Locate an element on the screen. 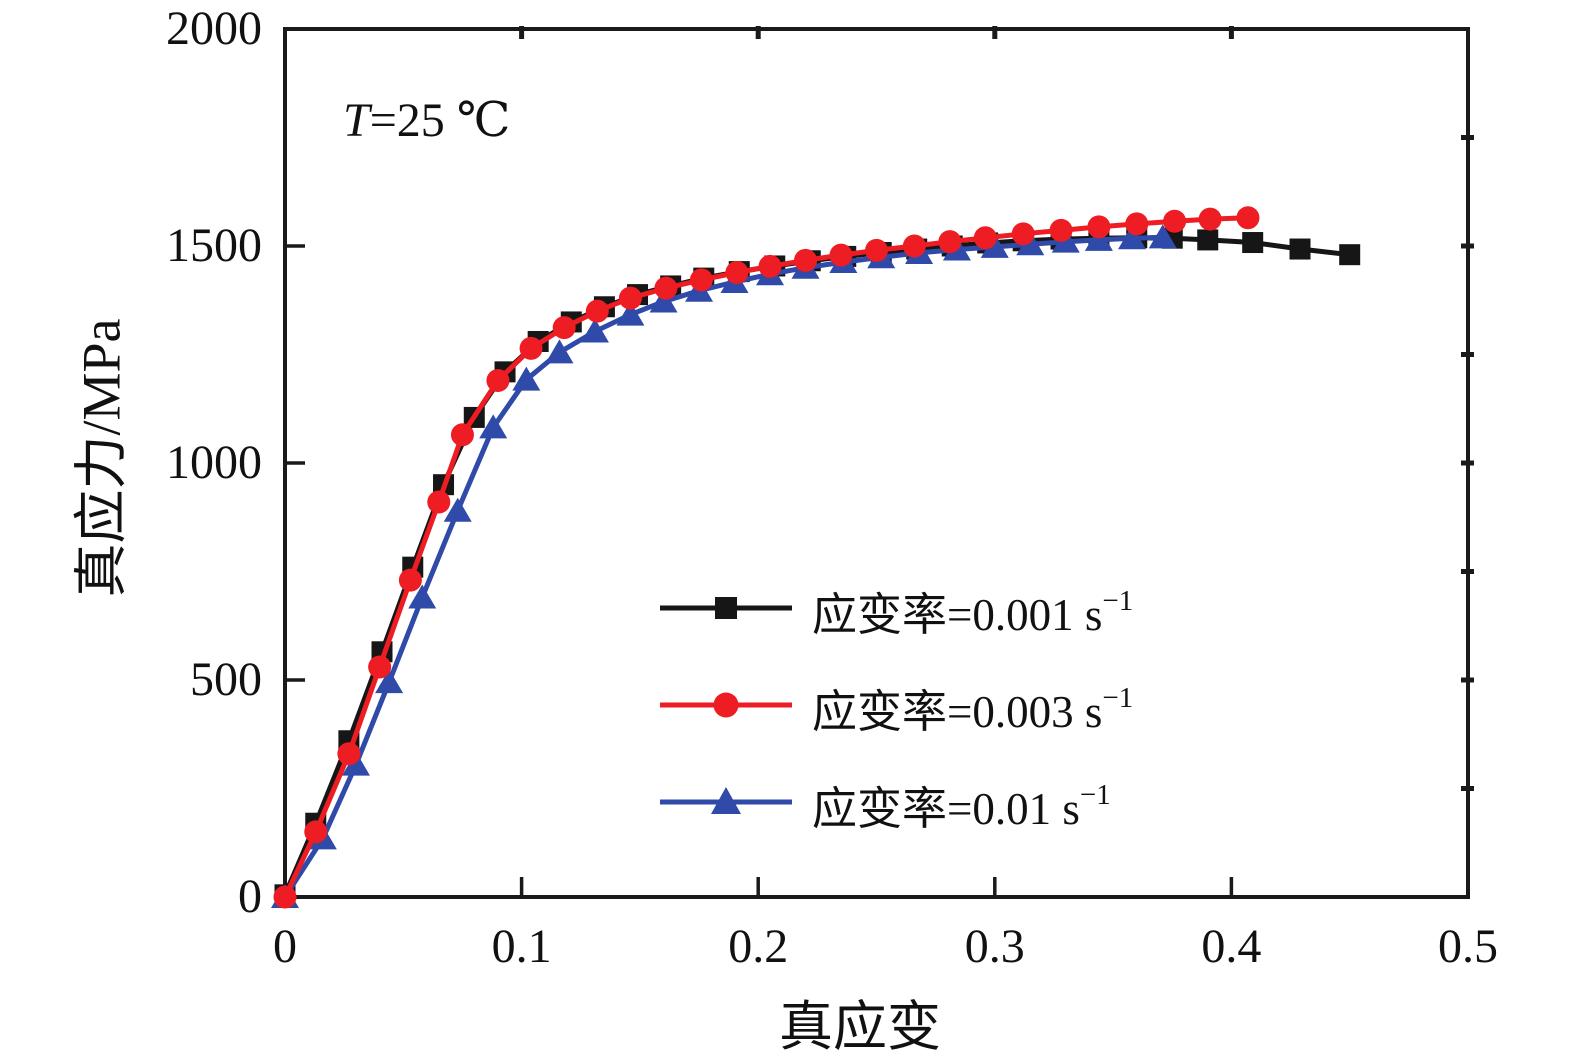 This screenshot has width=1575, height=1059. annotation-value: =25 ℃ is located at coordinates (440, 120).